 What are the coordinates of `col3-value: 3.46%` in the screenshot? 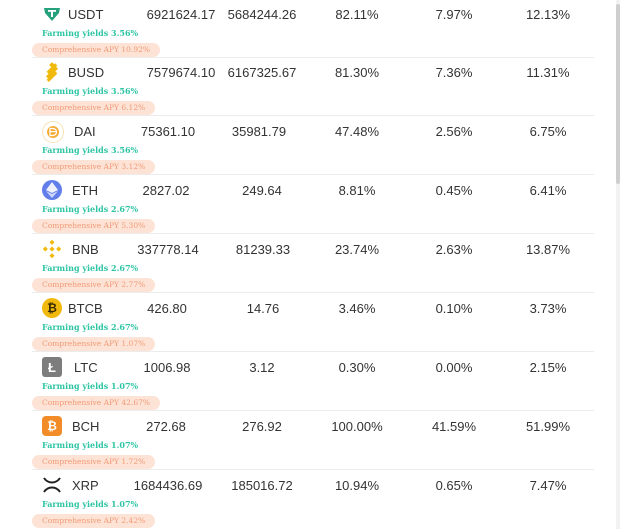 It's located at (357, 308).